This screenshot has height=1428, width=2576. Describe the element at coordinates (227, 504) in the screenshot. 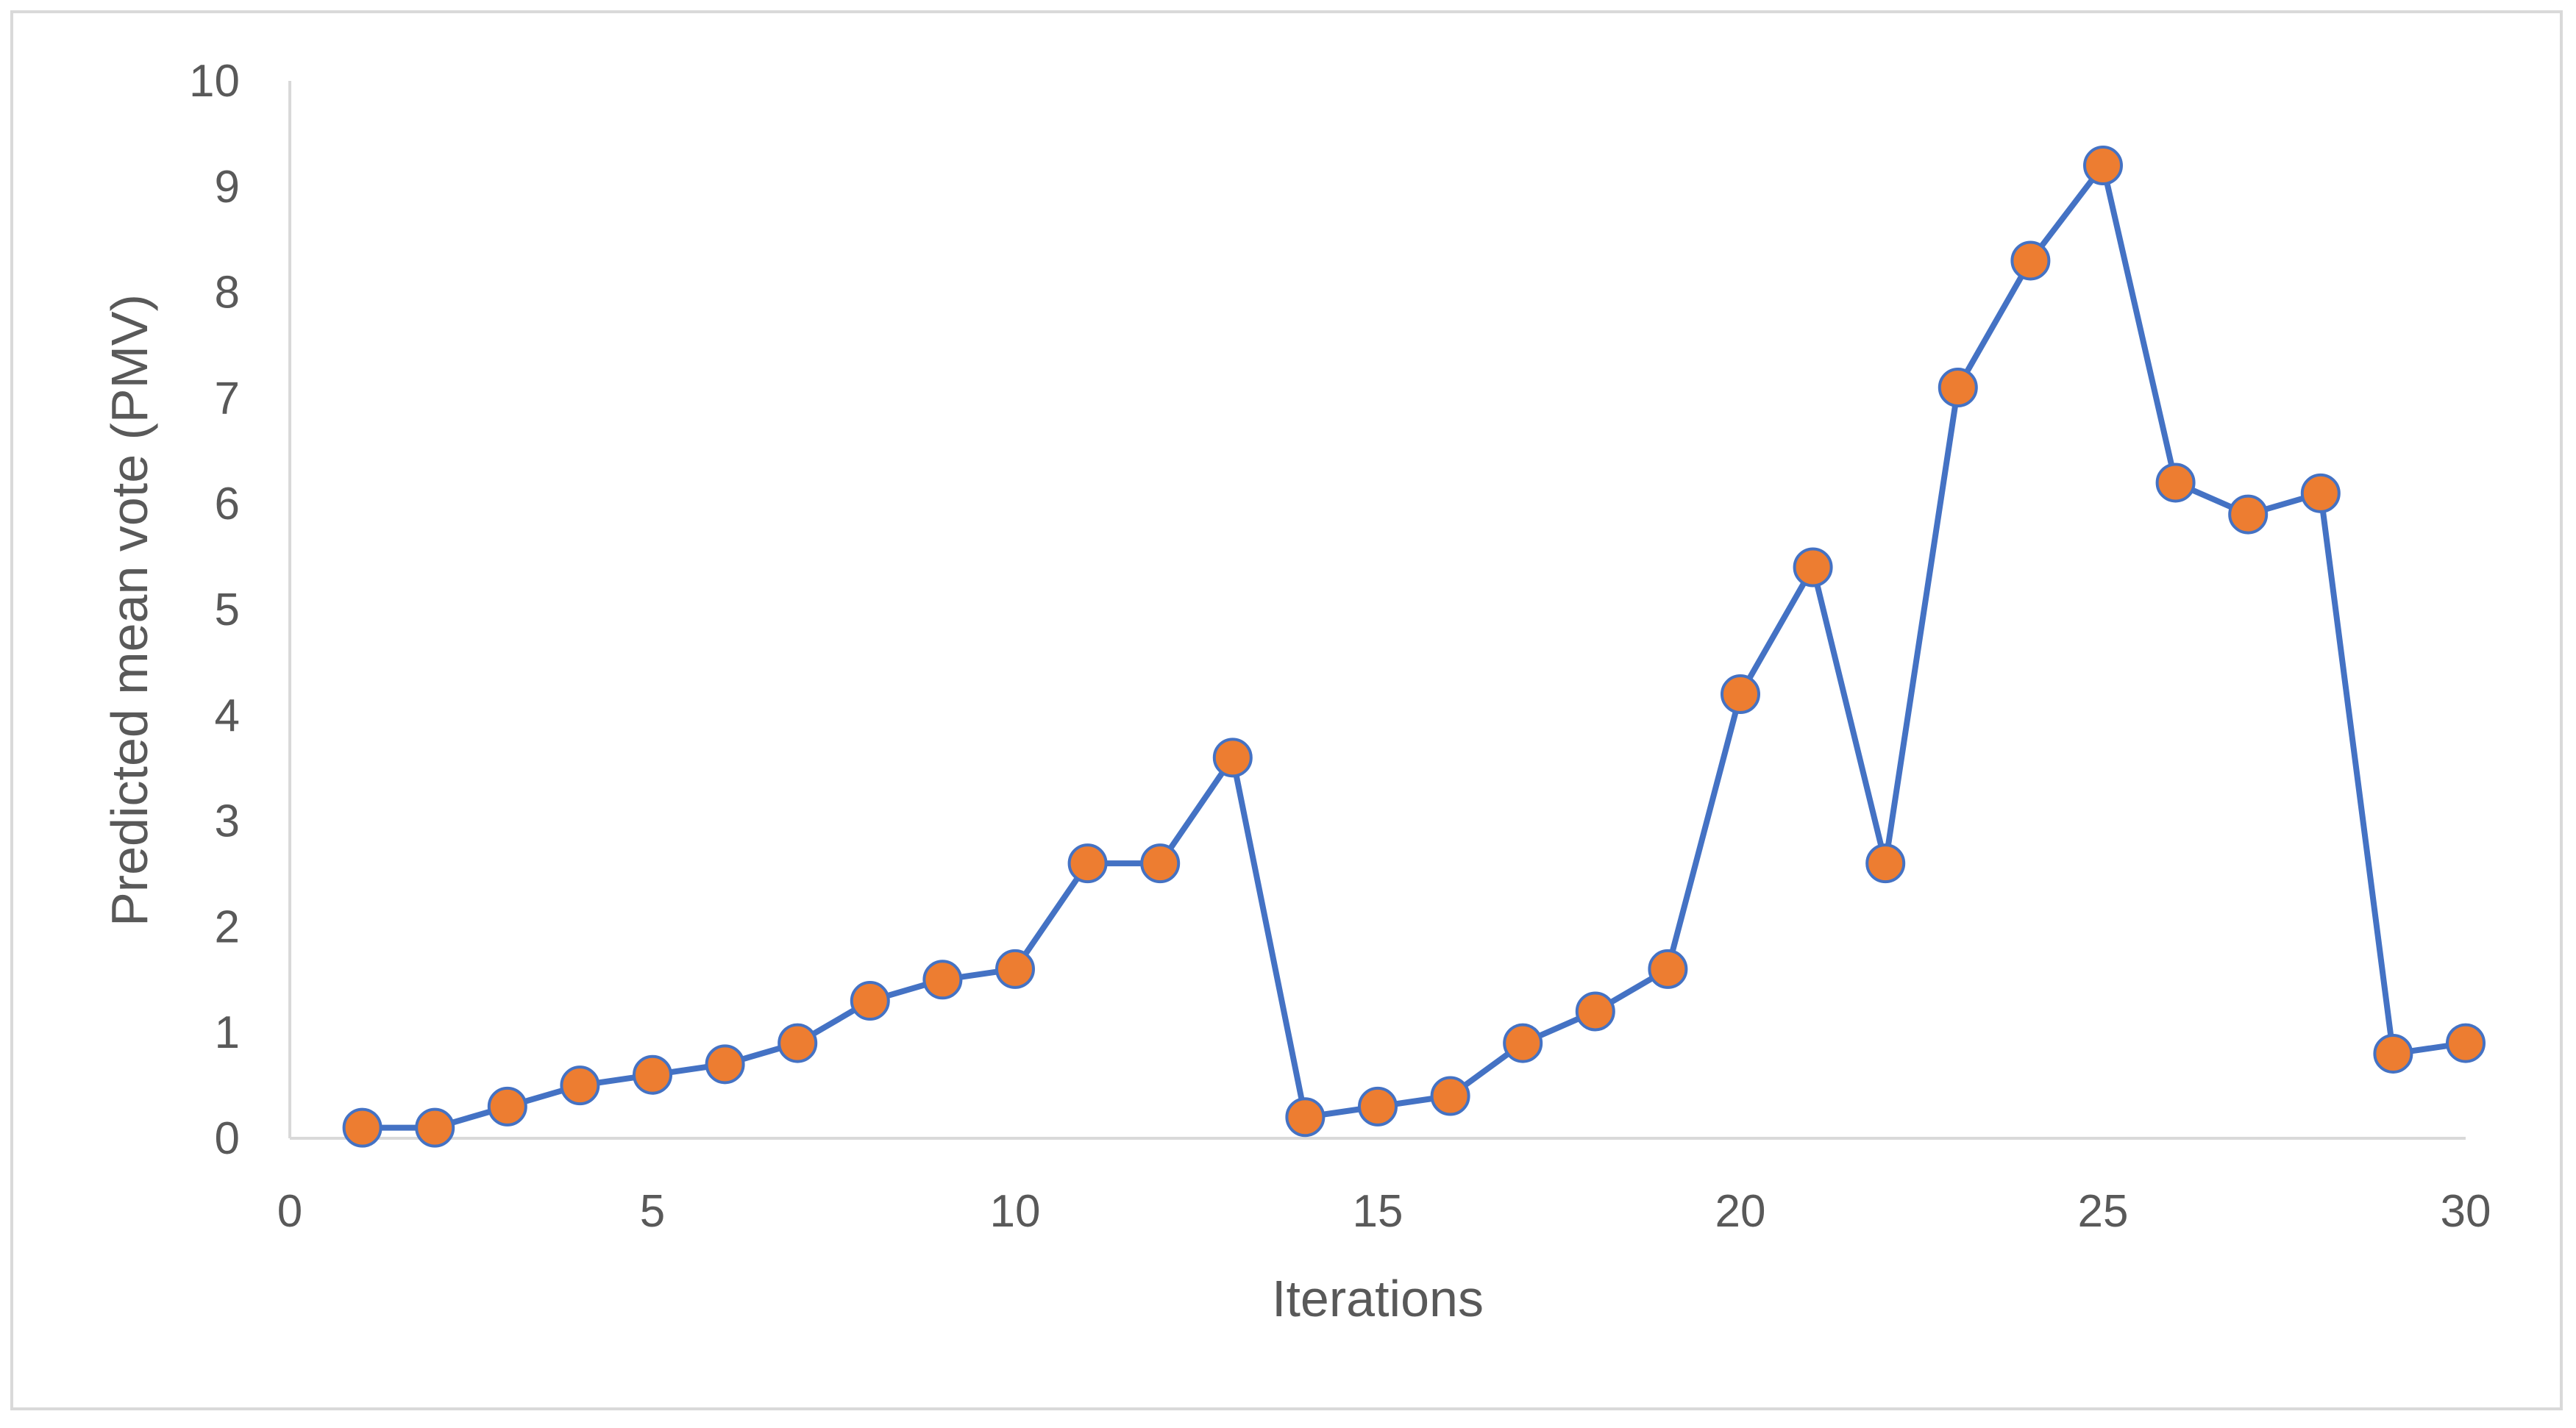

I see `y-tick-label: 6` at that location.